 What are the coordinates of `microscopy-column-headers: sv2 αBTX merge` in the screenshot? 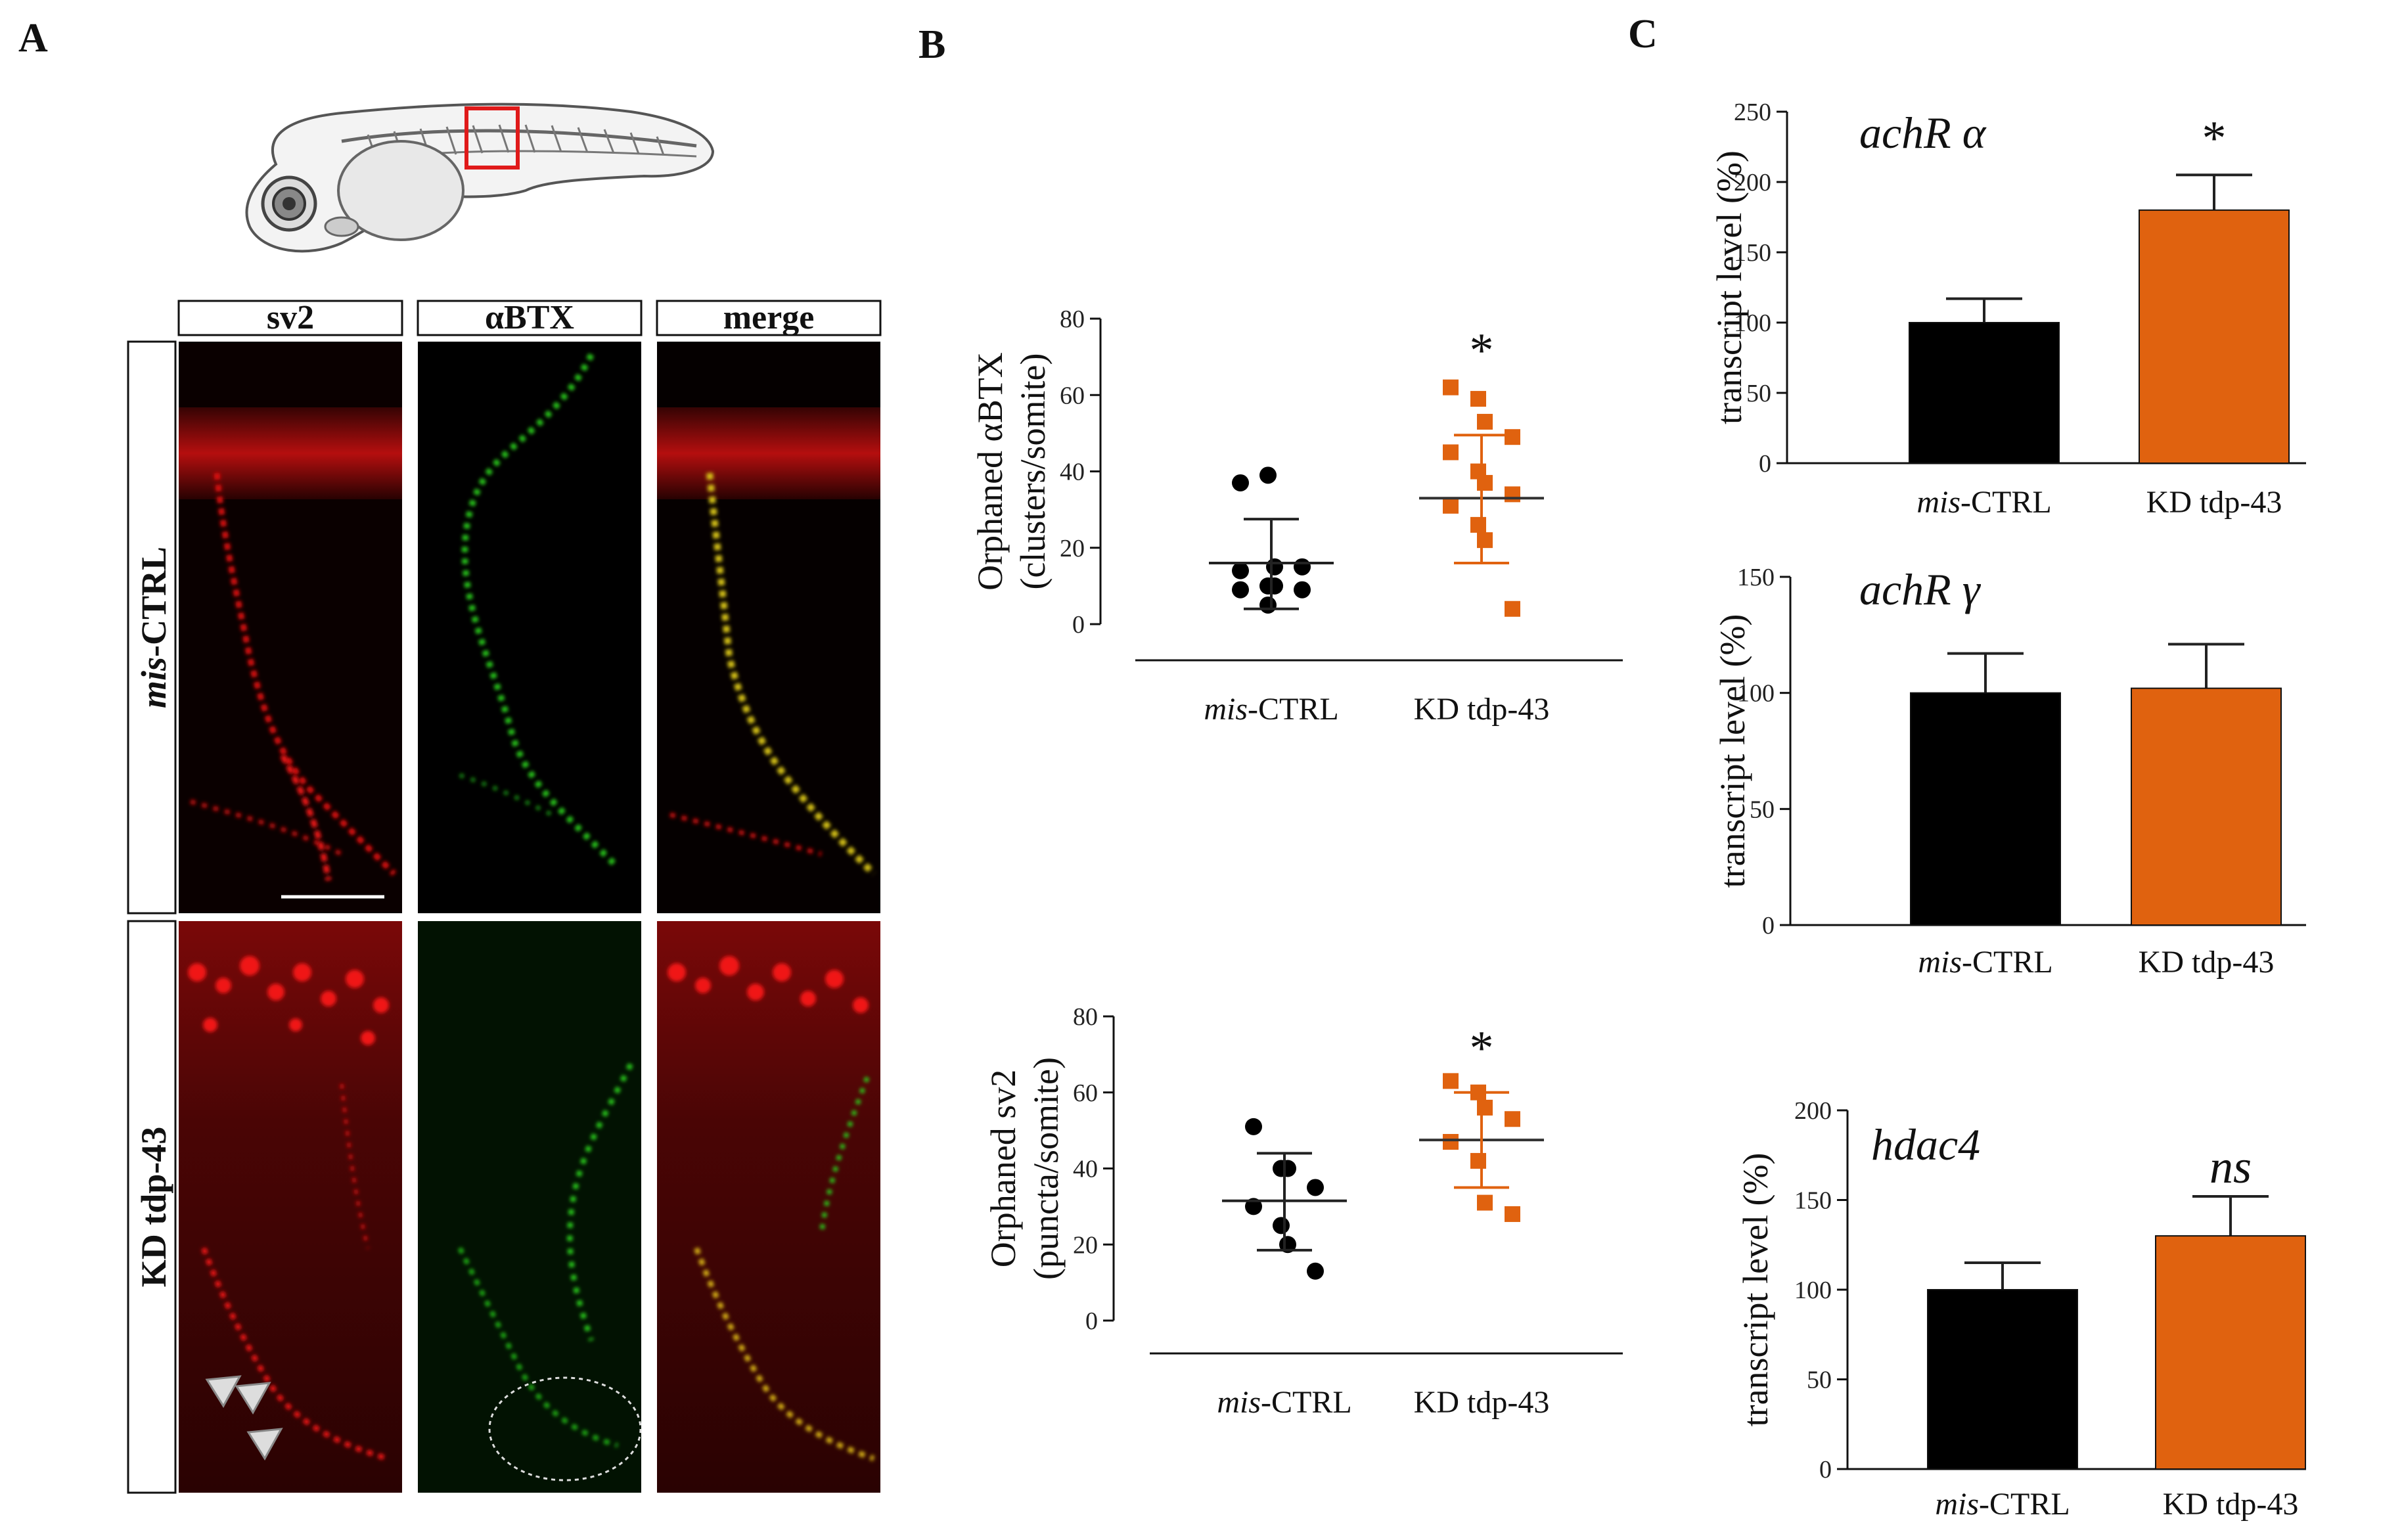 It's located at (529, 317).